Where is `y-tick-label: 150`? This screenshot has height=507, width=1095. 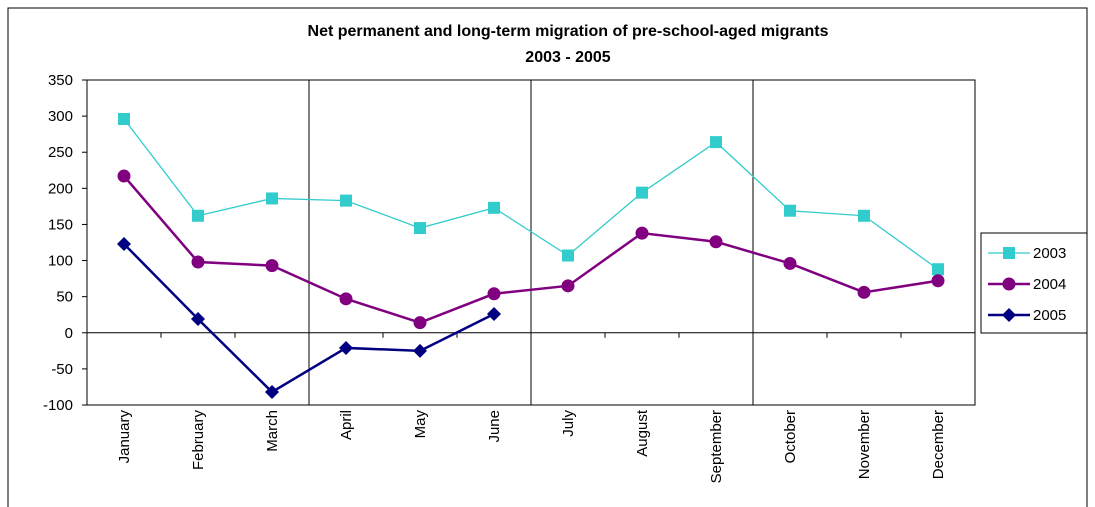 y-tick-label: 150 is located at coordinates (60, 224).